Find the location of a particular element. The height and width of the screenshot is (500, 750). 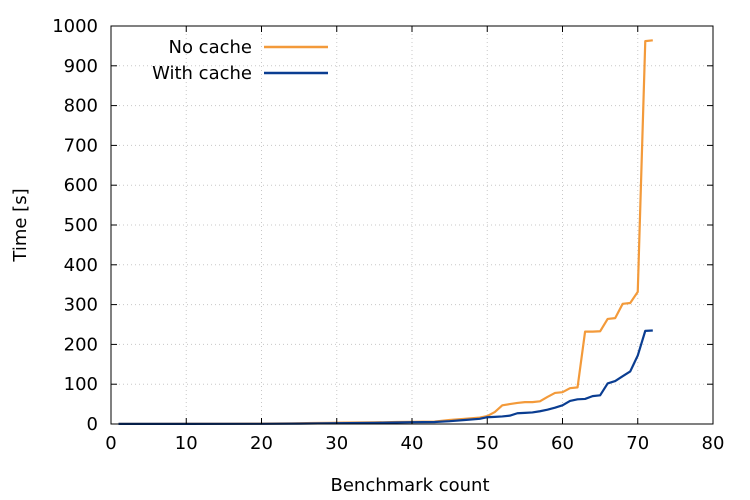

x-tick-label: 60 is located at coordinates (562, 443).